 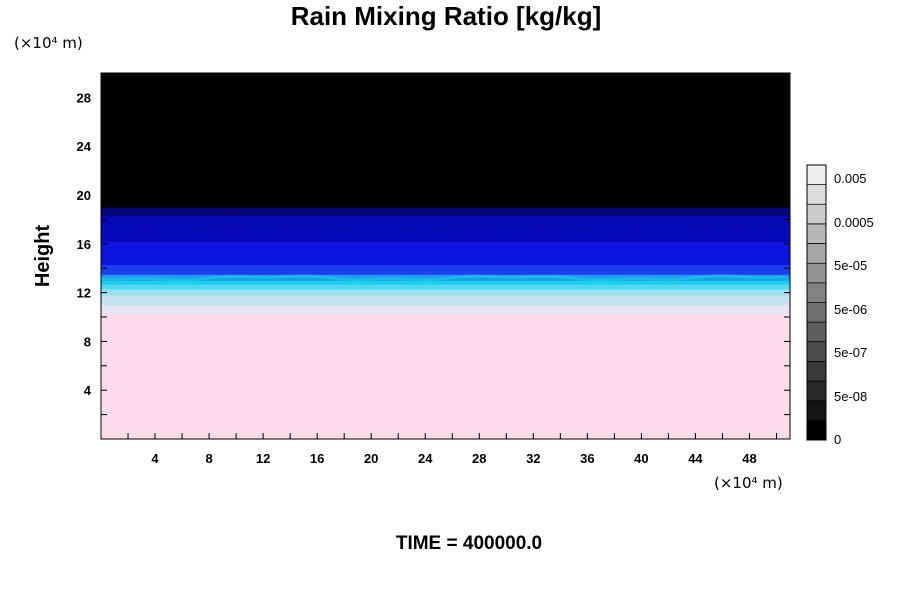 I want to click on x-tick-label: 12, so click(x=263, y=458).